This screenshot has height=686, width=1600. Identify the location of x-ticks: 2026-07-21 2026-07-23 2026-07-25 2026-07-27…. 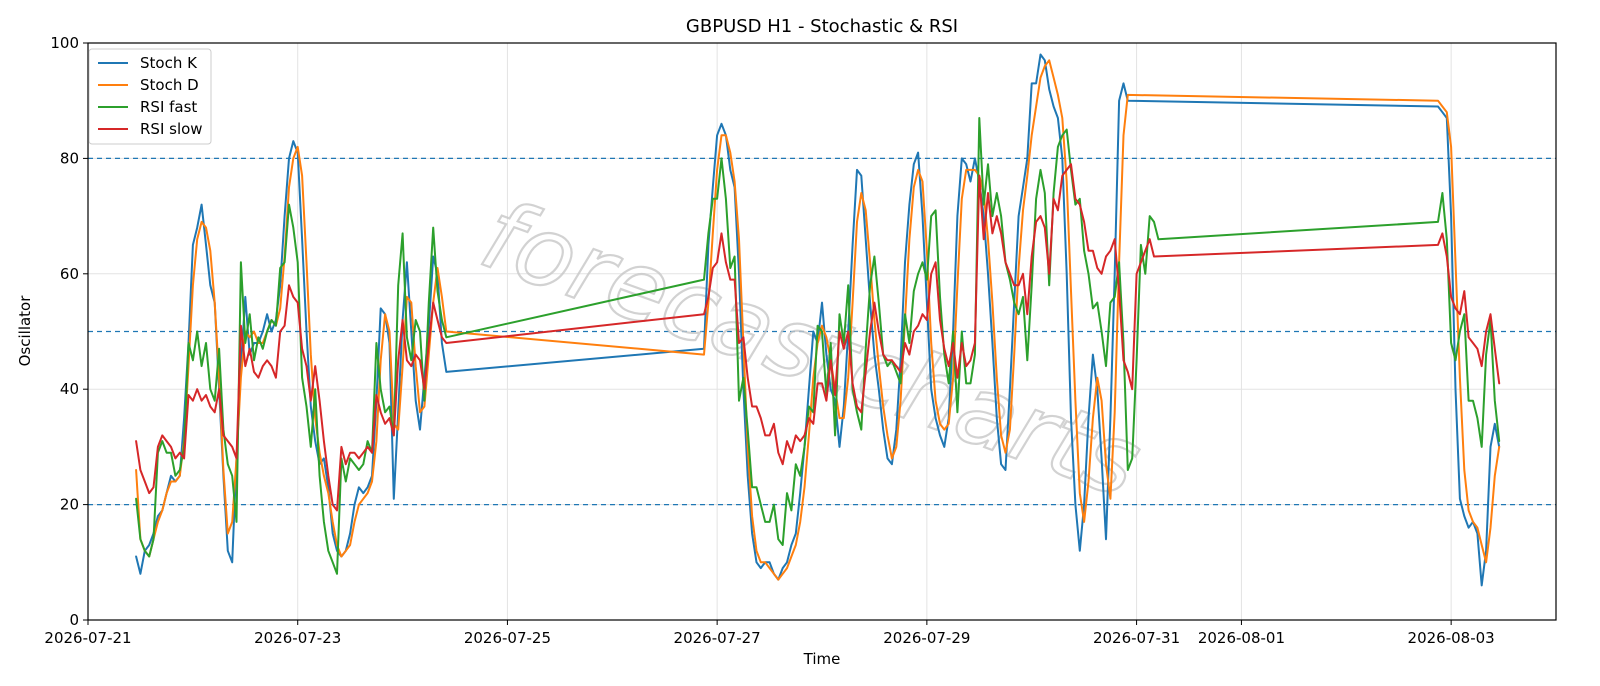
(769, 633).